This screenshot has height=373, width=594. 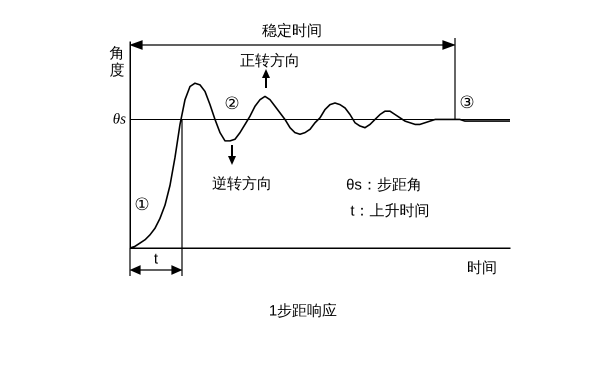 What do you see at coordinates (232, 104) in the screenshot?
I see `annotation: ②` at bounding box center [232, 104].